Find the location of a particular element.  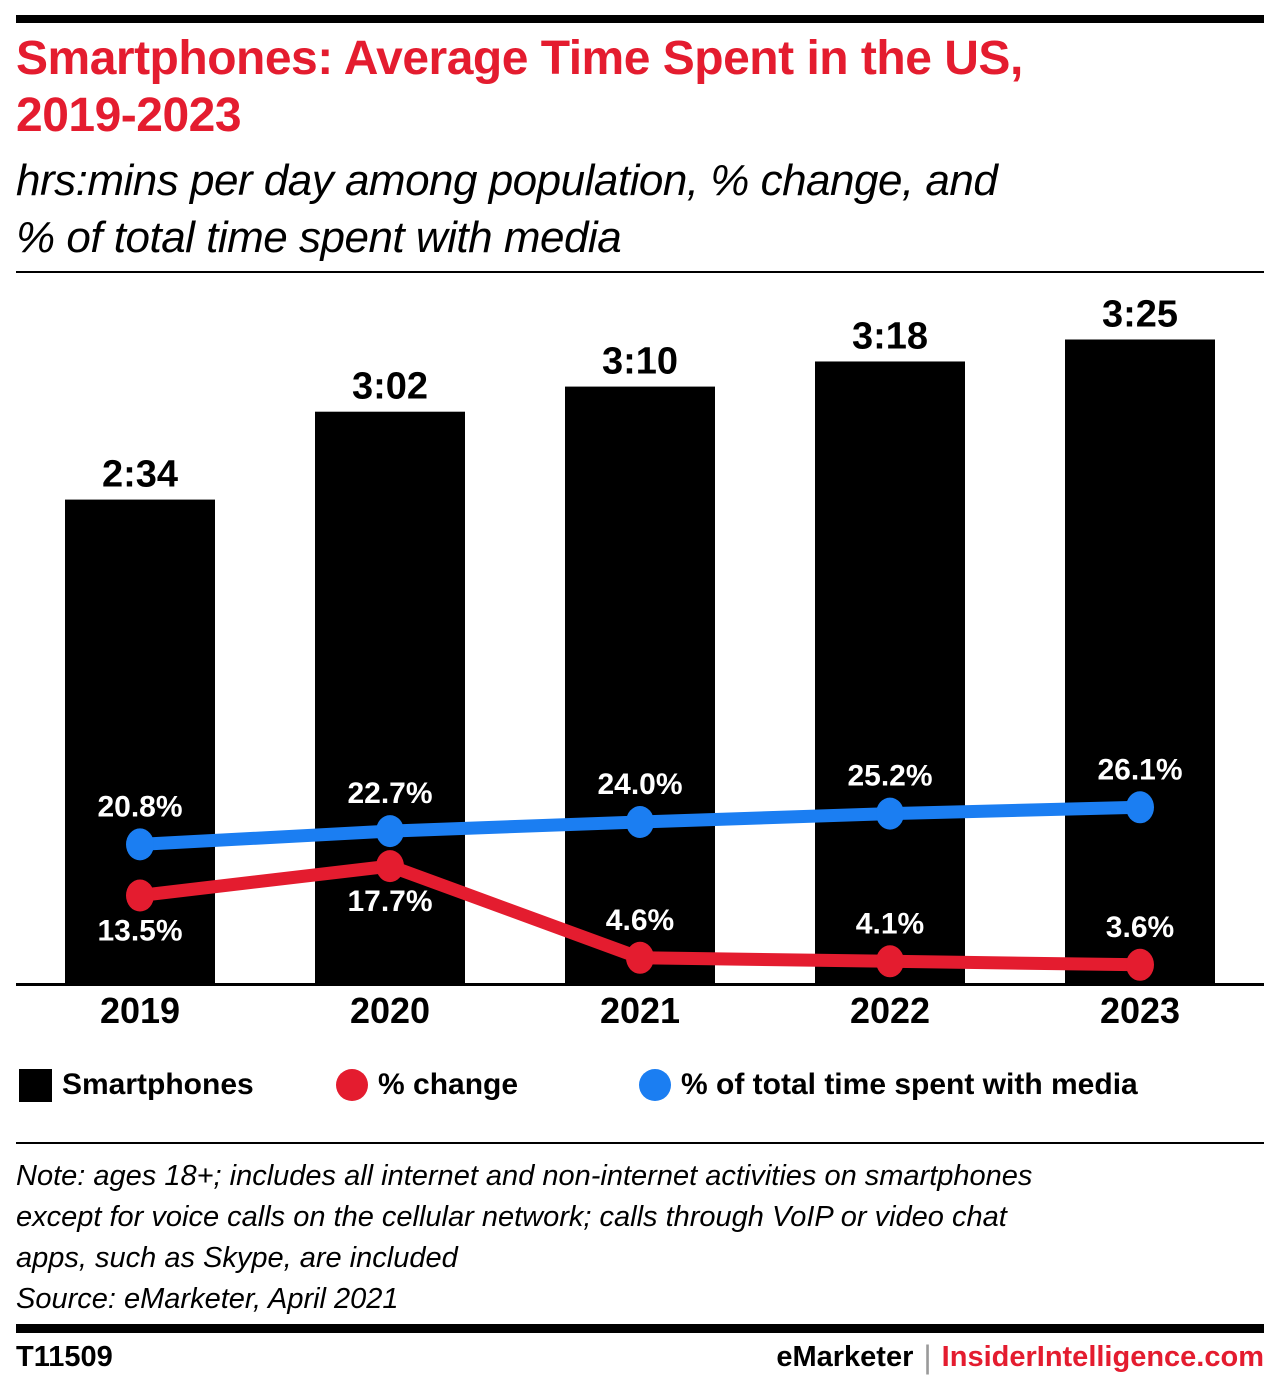

source-line: Source: eMarketer, April 2021 is located at coordinates (207, 1299).